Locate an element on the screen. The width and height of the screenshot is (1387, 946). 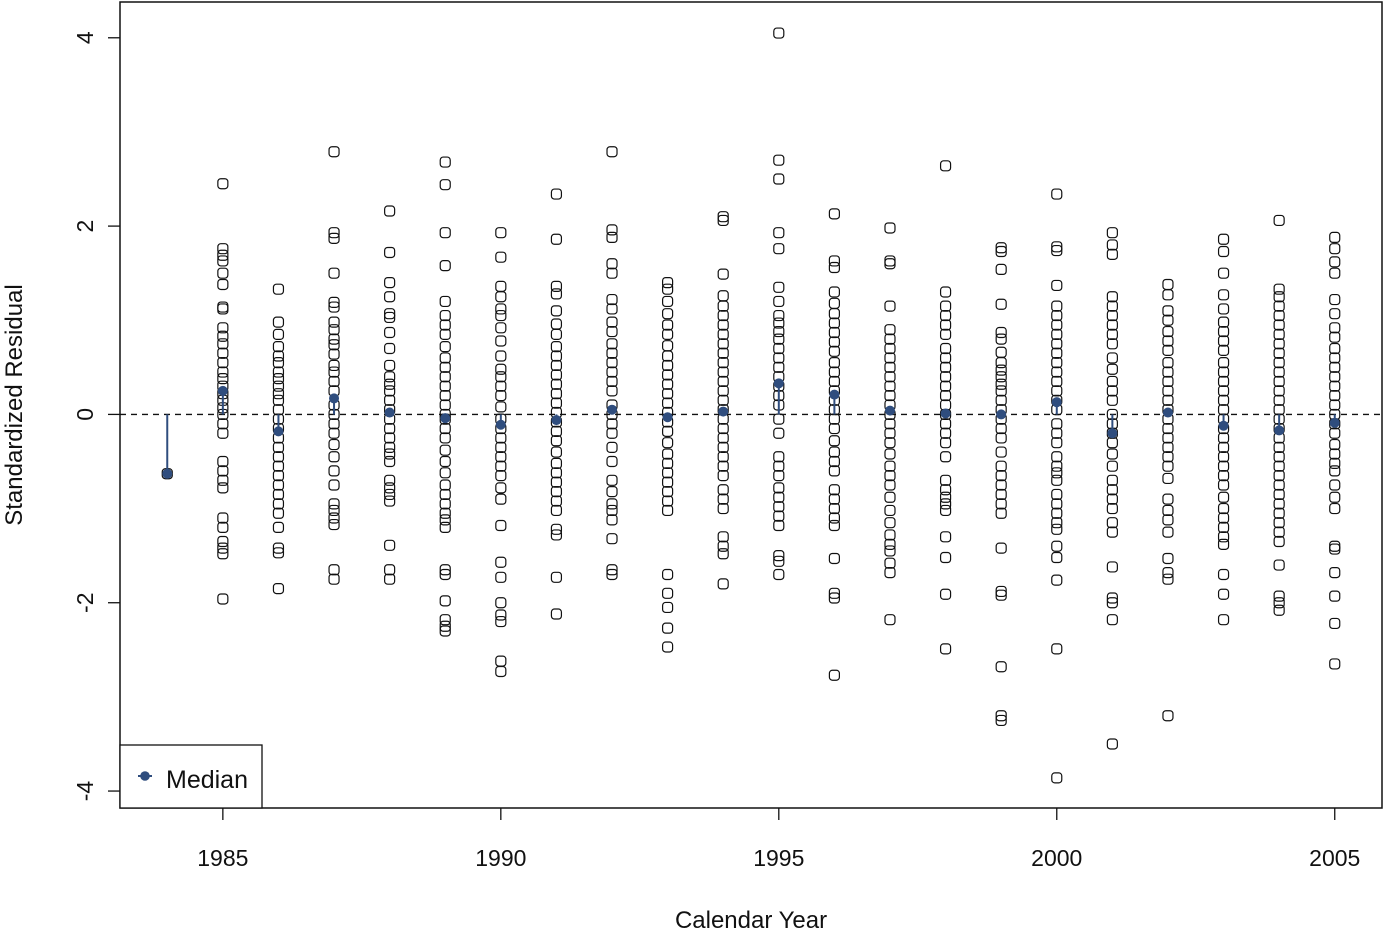
y-tick-label: 4 is located at coordinates (85, 37).